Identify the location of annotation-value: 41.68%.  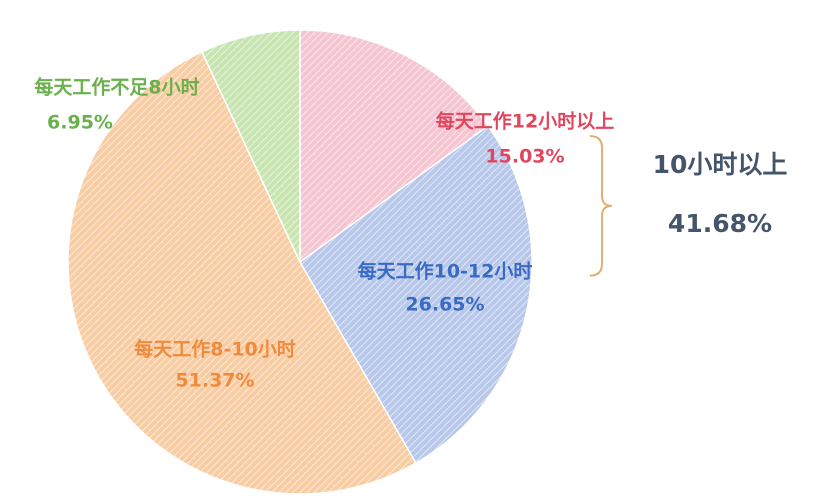
(720, 223).